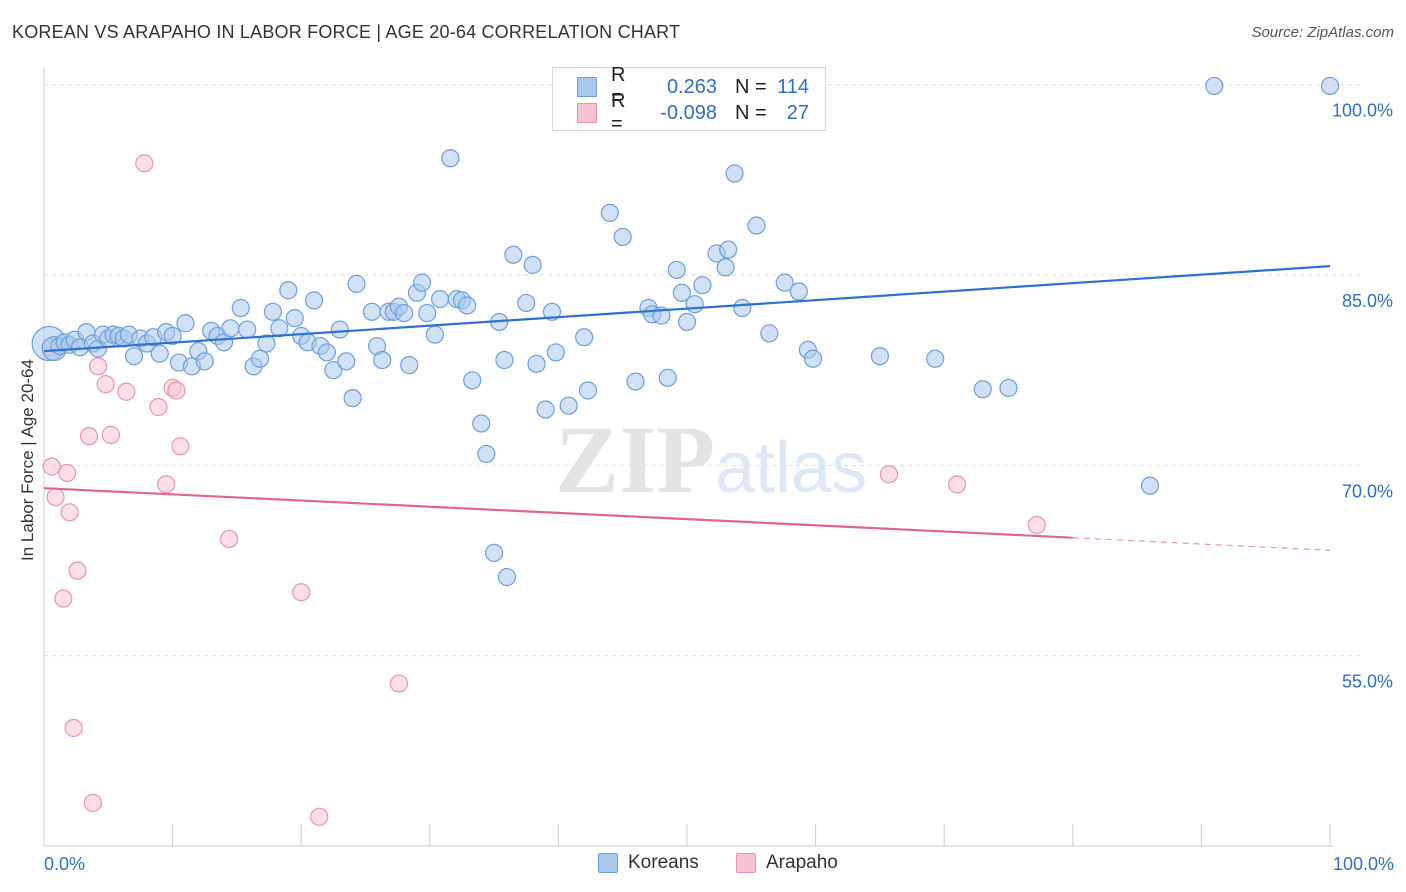 The width and height of the screenshot is (1406, 892). I want to click on arapaho-swatch, so click(587, 113).